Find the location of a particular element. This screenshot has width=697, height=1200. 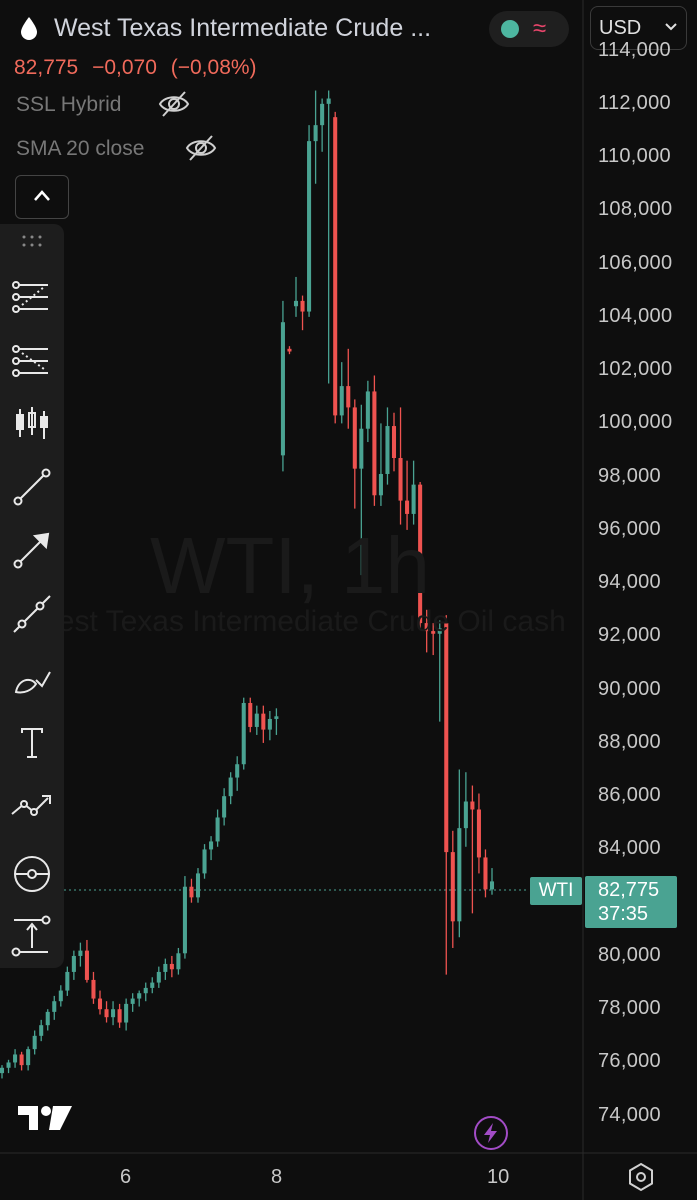

price-change: −0,070 is located at coordinates (124, 67).